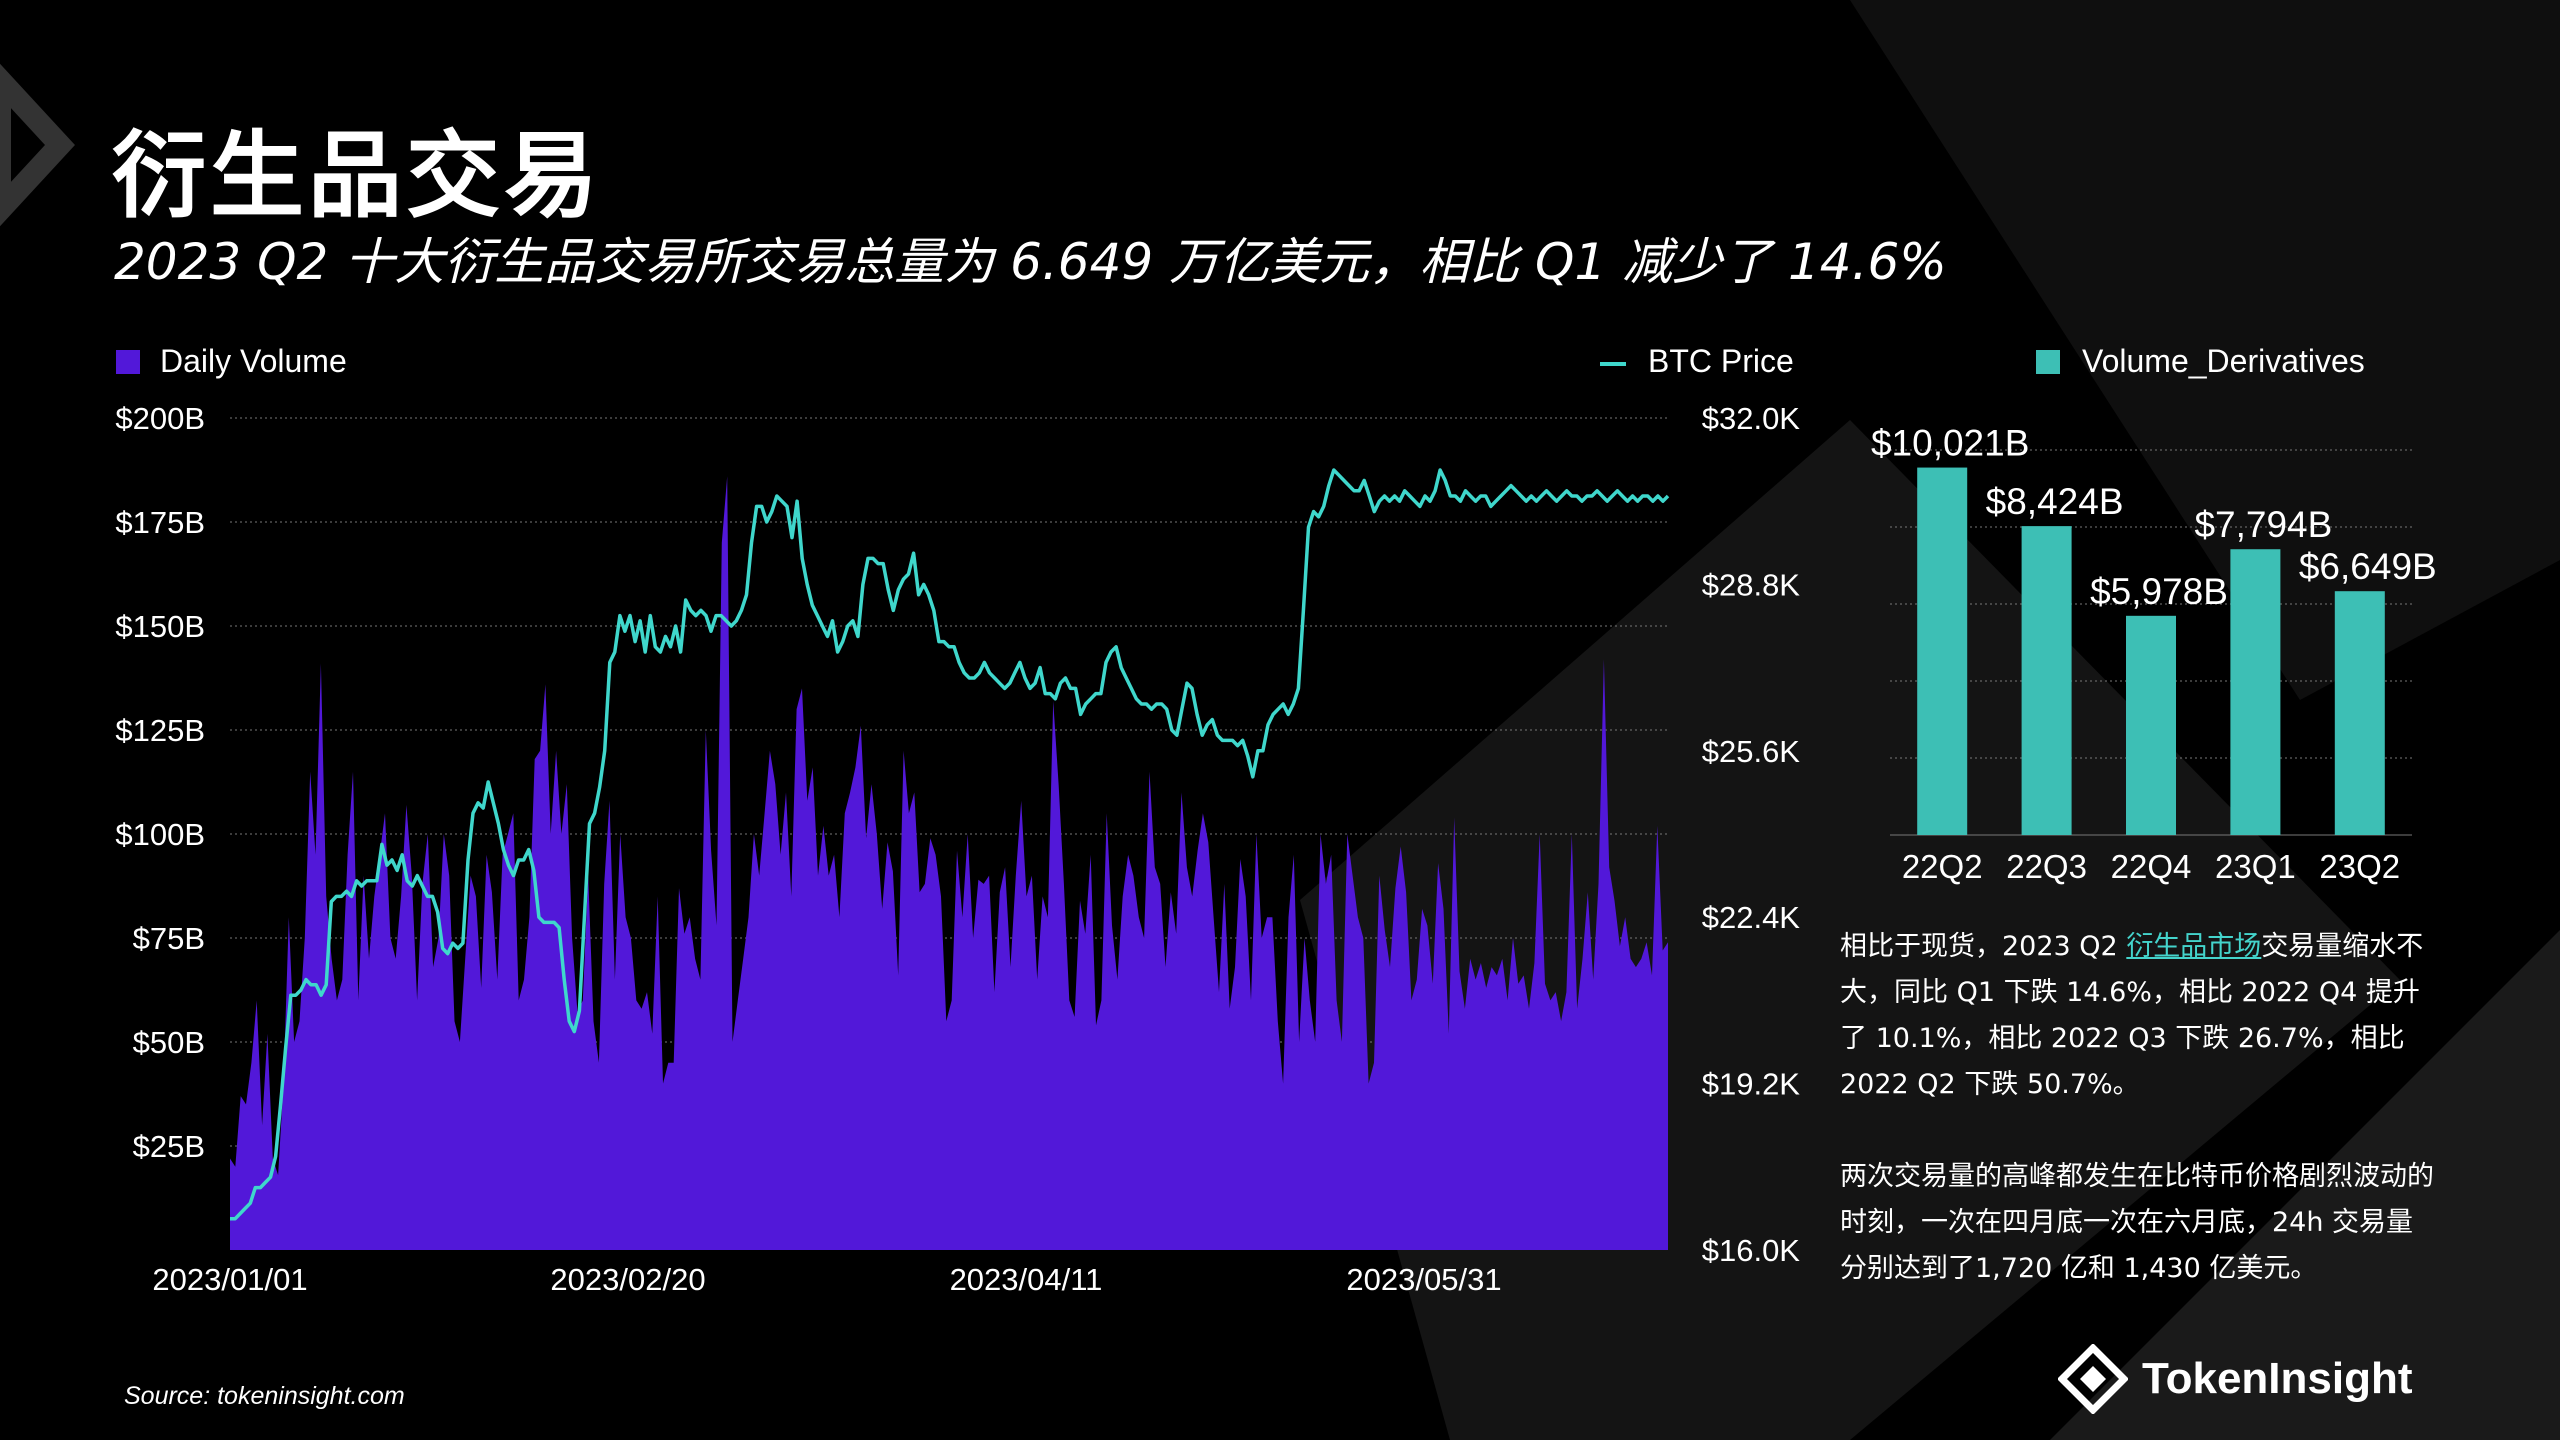 The height and width of the screenshot is (1440, 2560). I want to click on bar-22Q3, so click(2046, 680).